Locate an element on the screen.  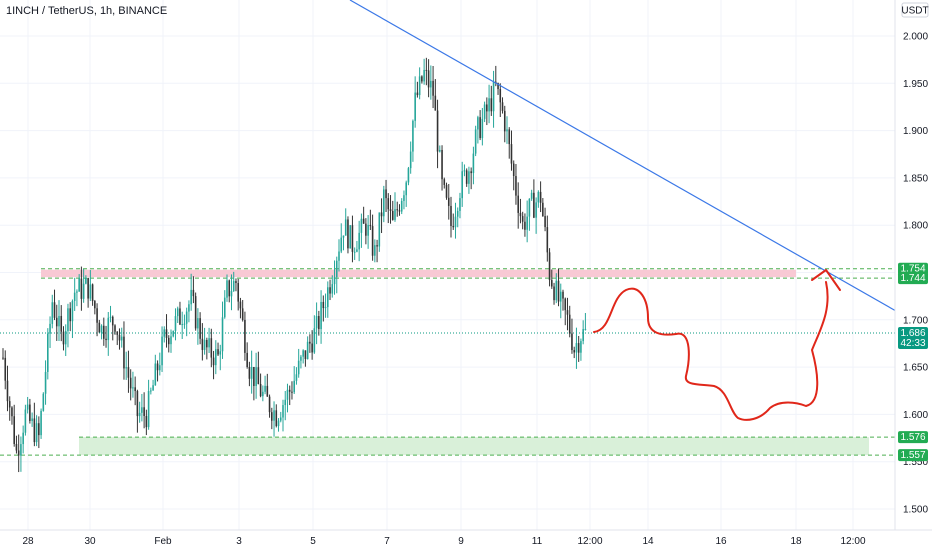
y-tick-label: 2.000 is located at coordinates (915, 37).